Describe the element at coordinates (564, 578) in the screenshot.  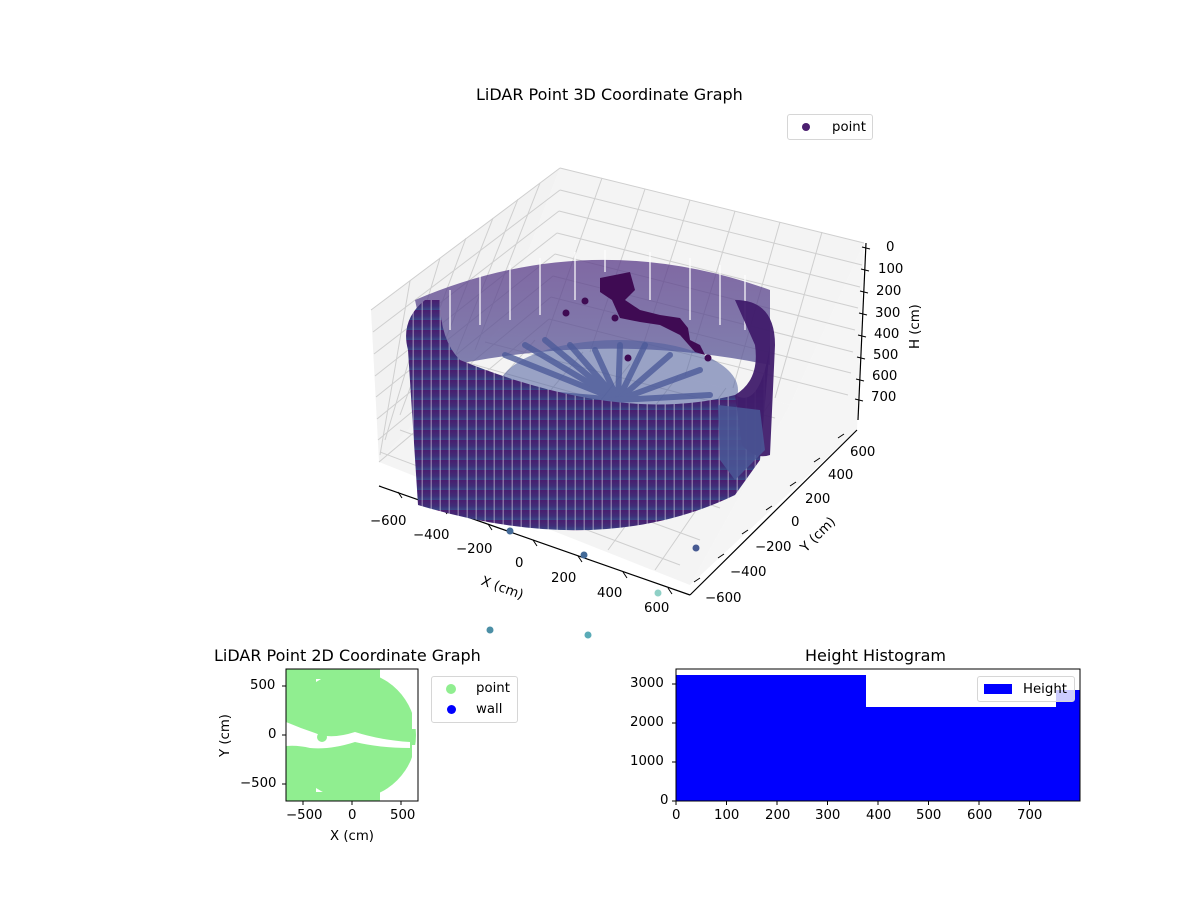
I see `plot3d-xtick: 200` at that location.